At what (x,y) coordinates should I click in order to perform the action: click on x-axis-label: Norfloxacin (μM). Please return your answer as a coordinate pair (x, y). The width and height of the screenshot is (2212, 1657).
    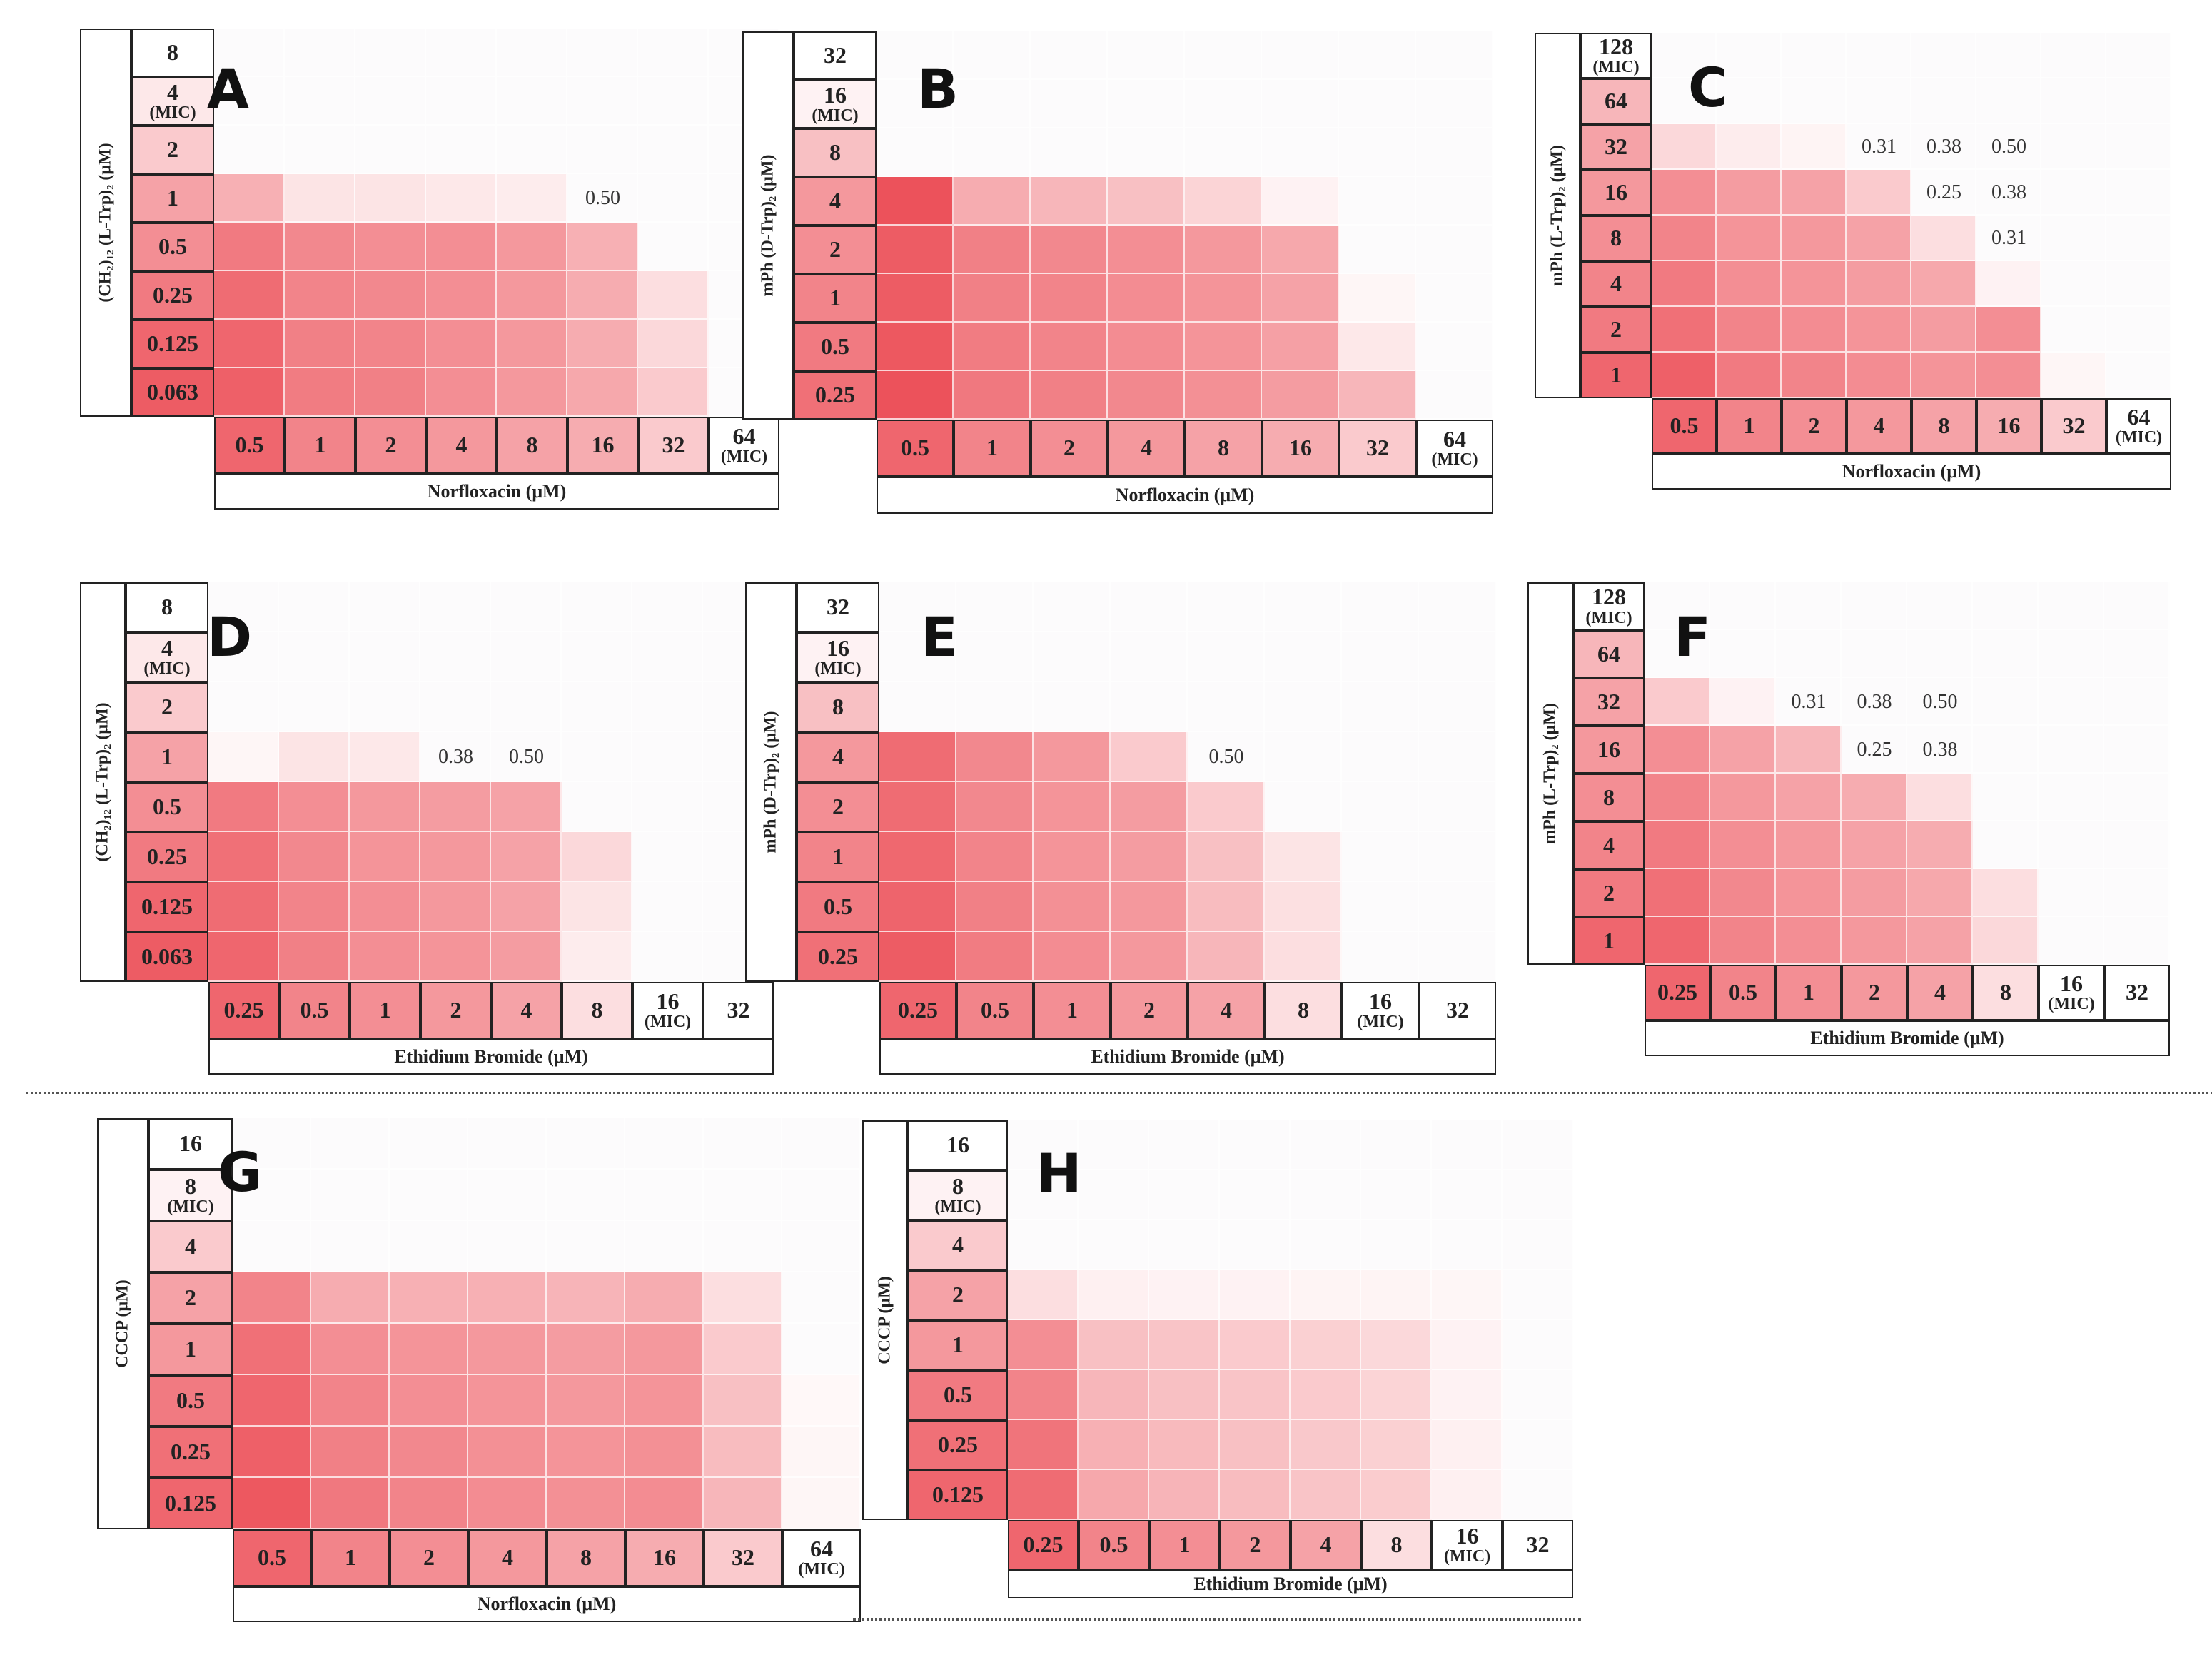
    Looking at the image, I should click on (1185, 495).